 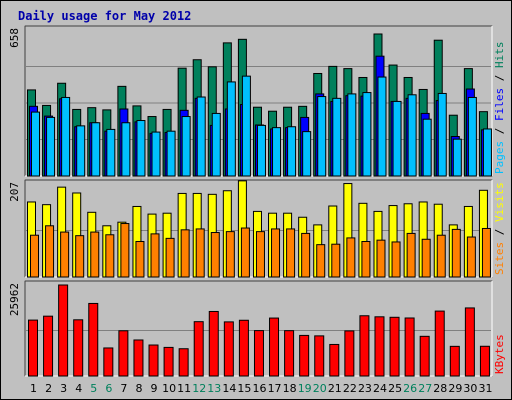 I want to click on x-tick-label: 29, so click(x=455, y=388).